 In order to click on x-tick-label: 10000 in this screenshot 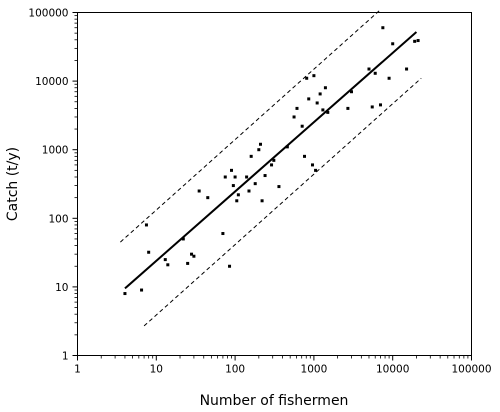, I will do `click(392, 370)`.